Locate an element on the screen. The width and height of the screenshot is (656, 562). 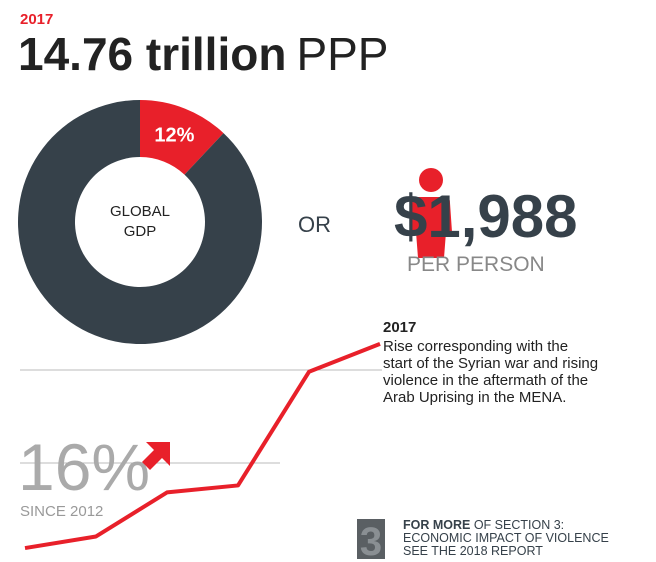
person-icon is located at coordinates (431, 213).